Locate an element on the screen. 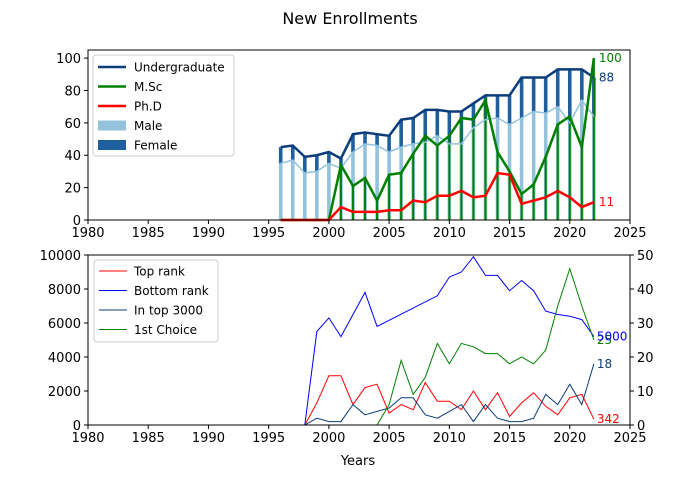 Image resolution: width=700 pixels, height=500 pixels. legend-label-toprank: Top rank is located at coordinates (159, 272).